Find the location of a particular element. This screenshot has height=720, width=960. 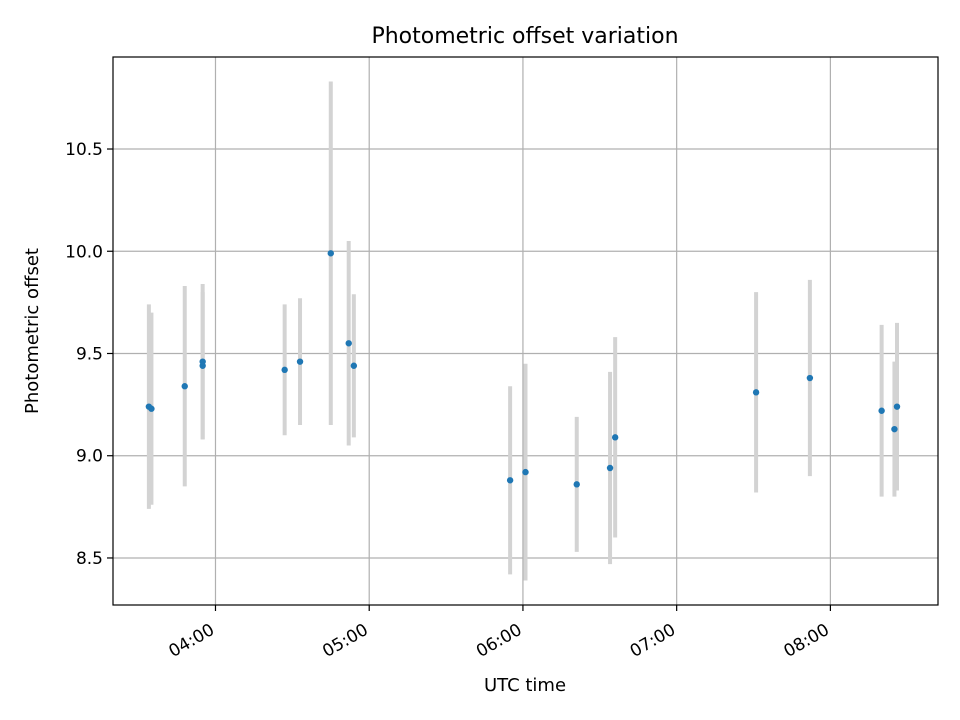

y-tick-label: 8.5 is located at coordinates (89, 559).